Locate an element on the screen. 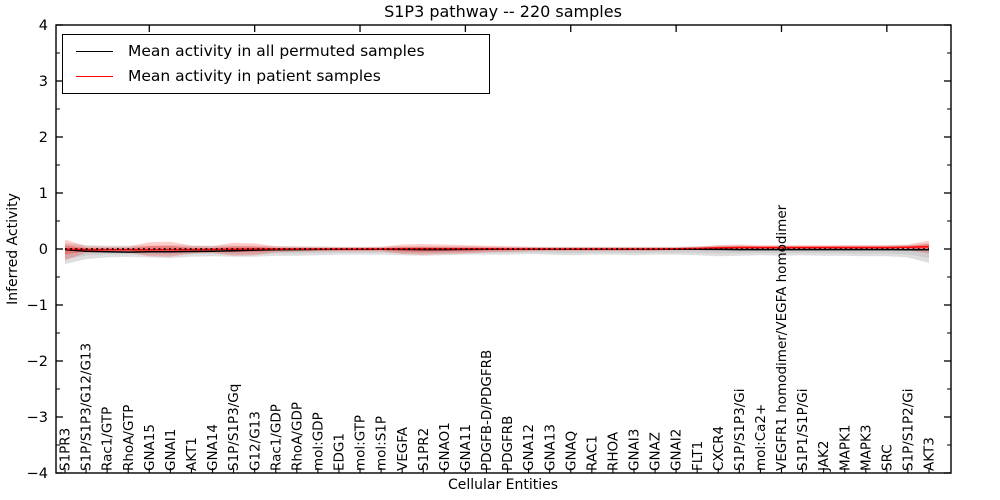 This screenshot has height=500, width=1000. y-tick-label: 0 is located at coordinates (43, 250).